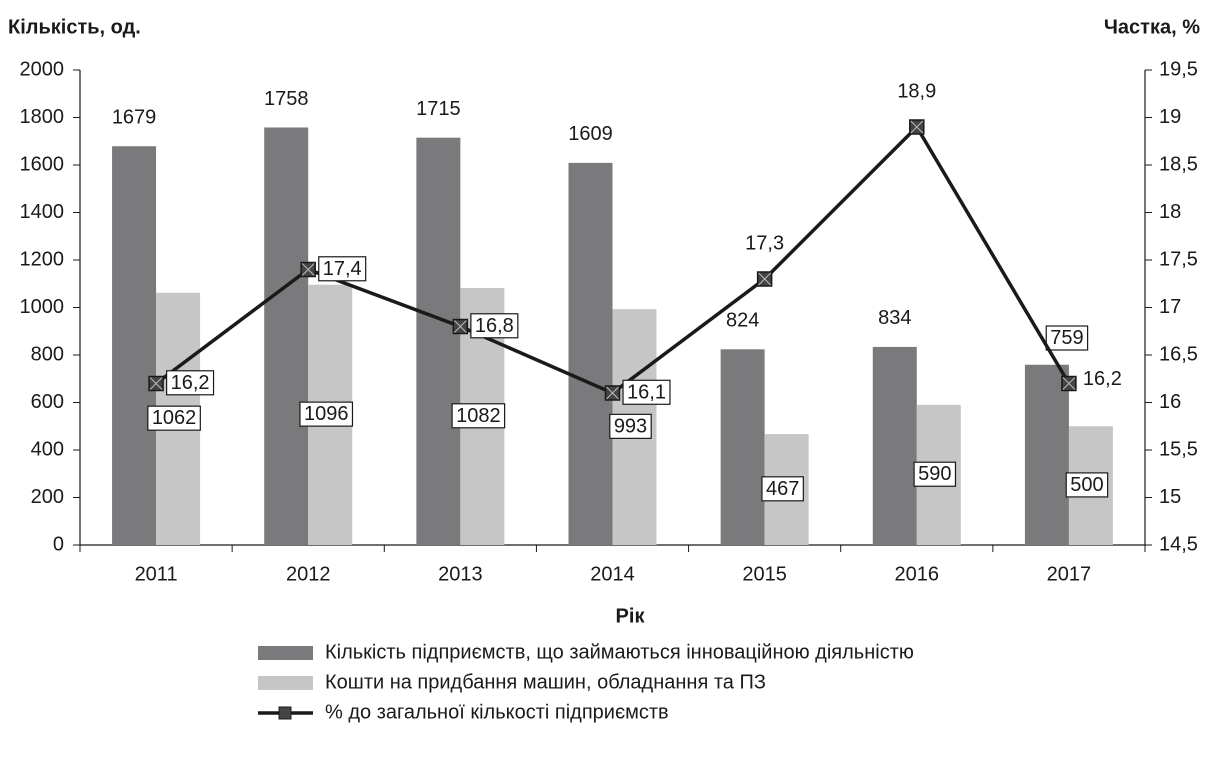  I want to click on bar-value-label: 467, so click(782, 489).